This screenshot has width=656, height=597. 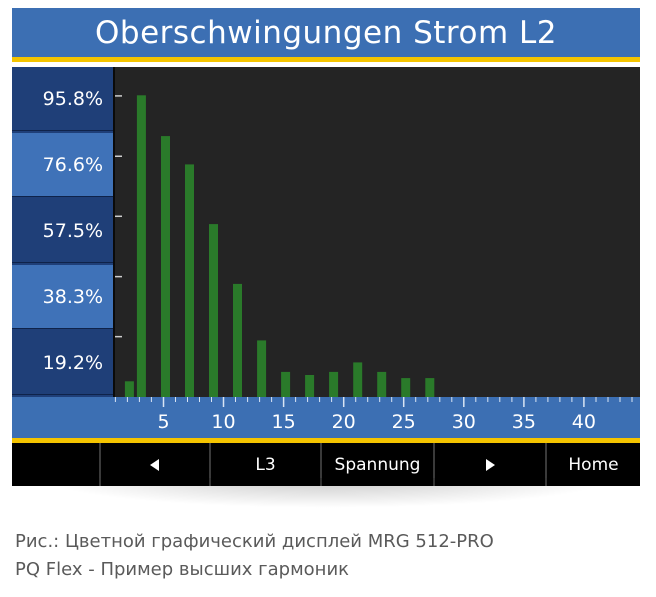 I want to click on caption-line: PQ Flex - Пример высших гармоник, so click(x=182, y=569).